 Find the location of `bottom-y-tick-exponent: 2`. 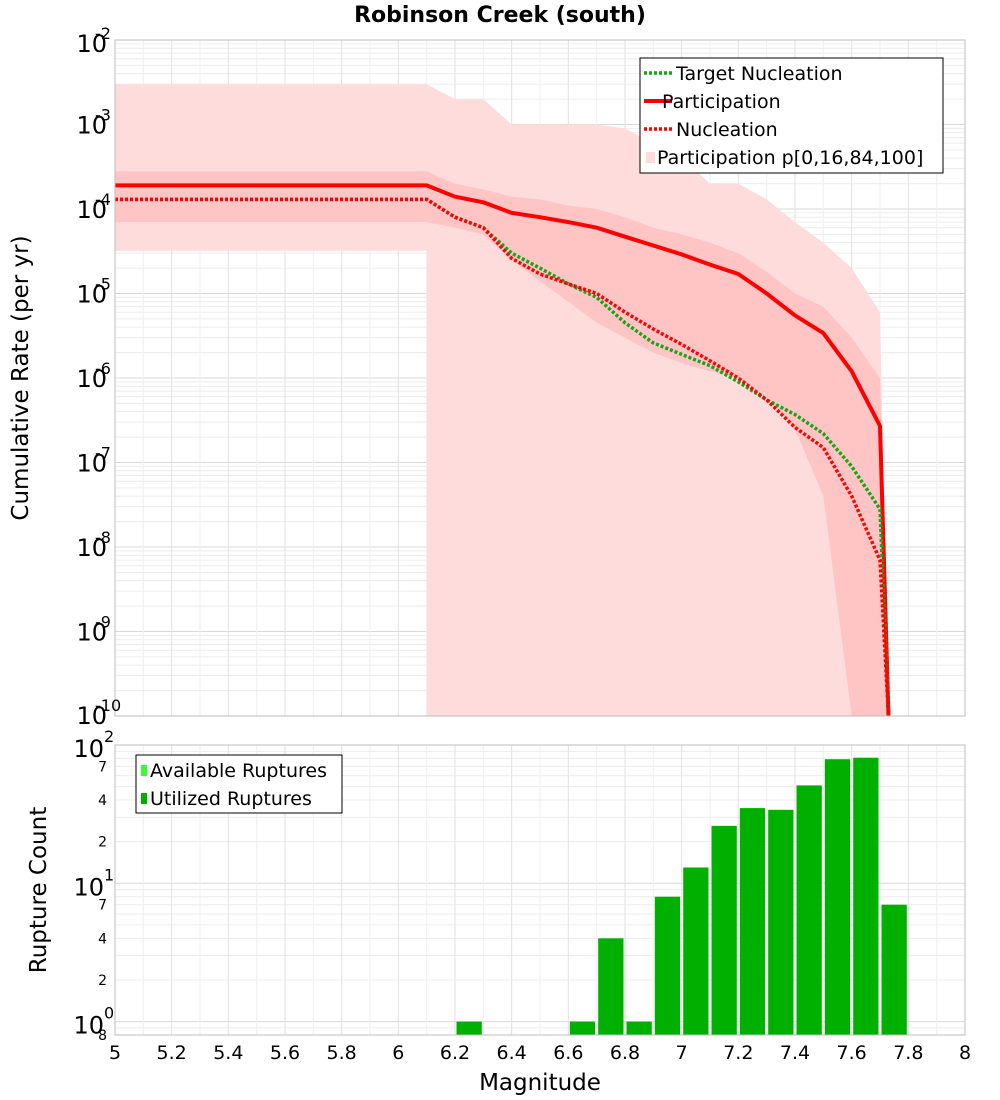

bottom-y-tick-exponent: 2 is located at coordinates (109, 736).